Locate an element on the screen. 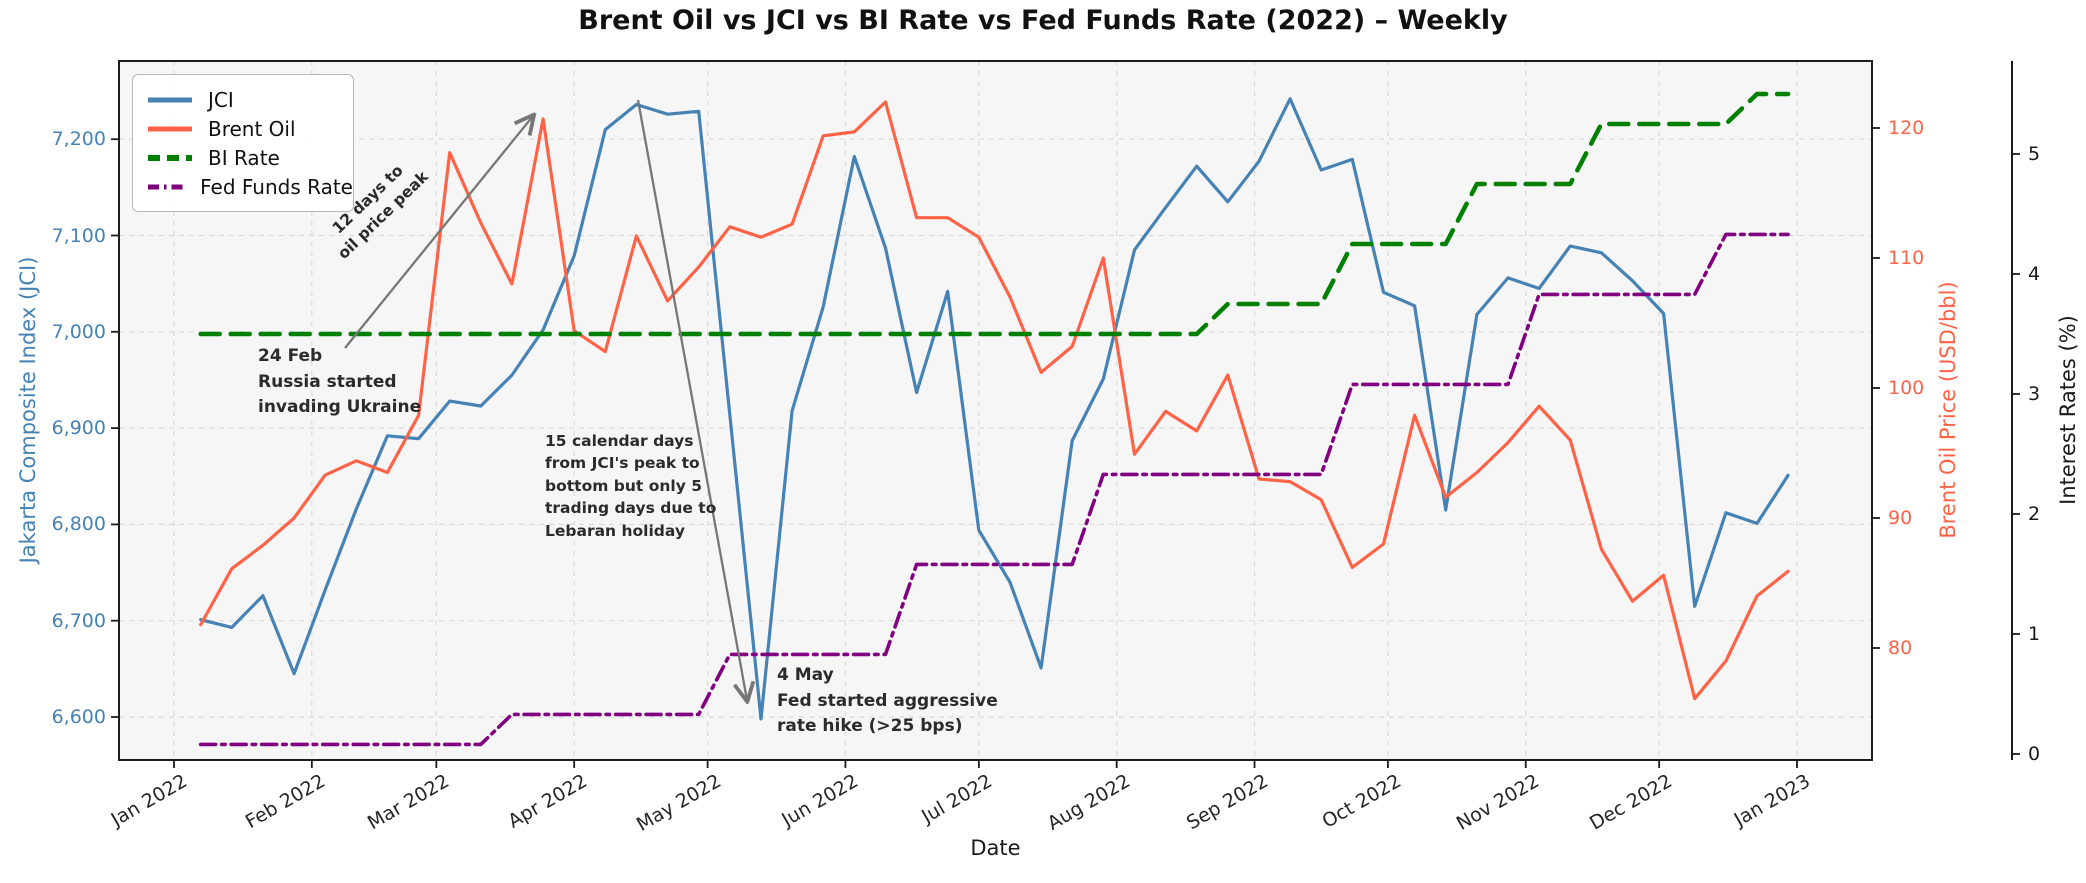 The width and height of the screenshot is (2086, 883). y-tick-rates: 4 is located at coordinates (2034, 274).